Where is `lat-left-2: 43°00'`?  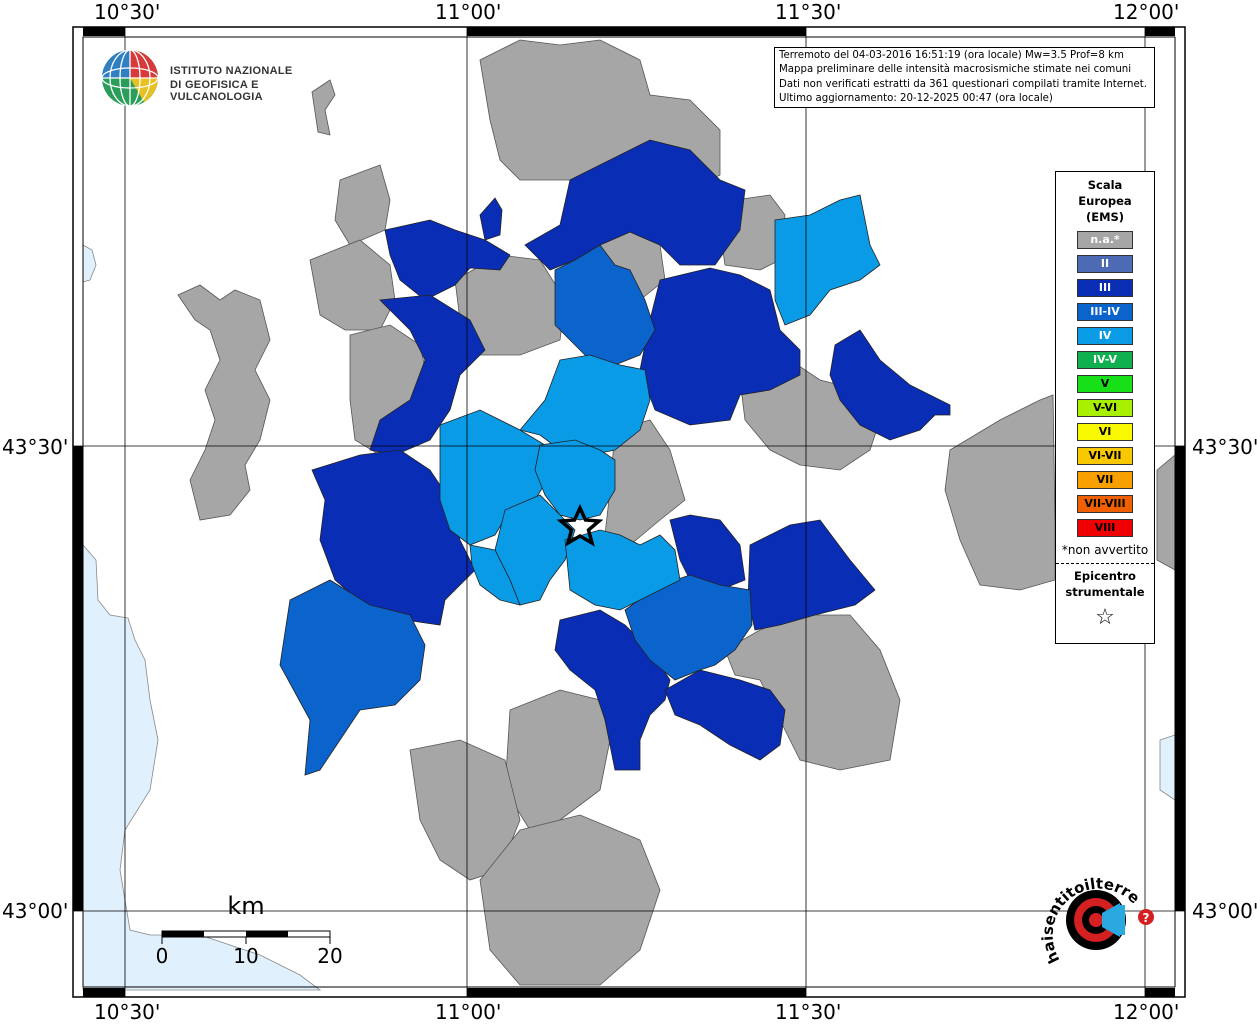
lat-left-2: 43°00' is located at coordinates (35, 911).